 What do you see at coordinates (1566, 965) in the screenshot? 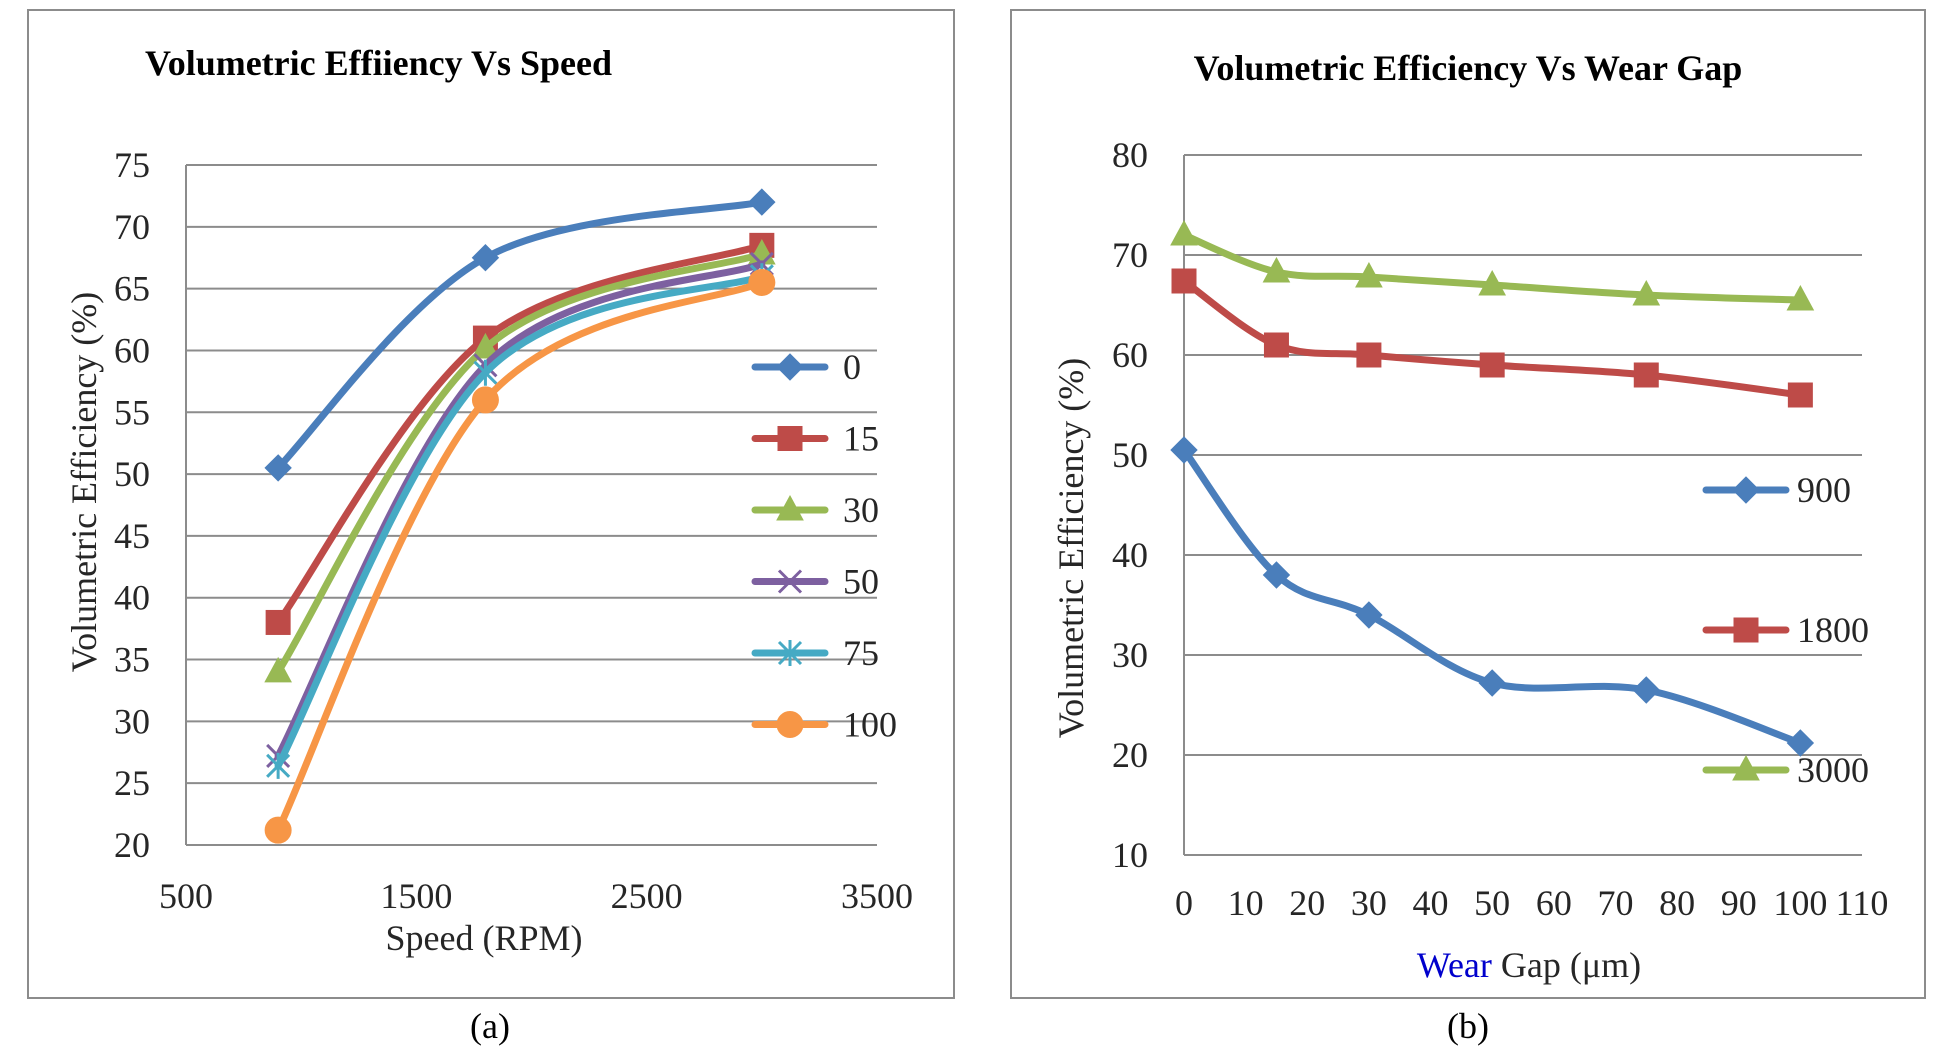
I see `x-axis-title-rest: Gap (μm)` at bounding box center [1566, 965].